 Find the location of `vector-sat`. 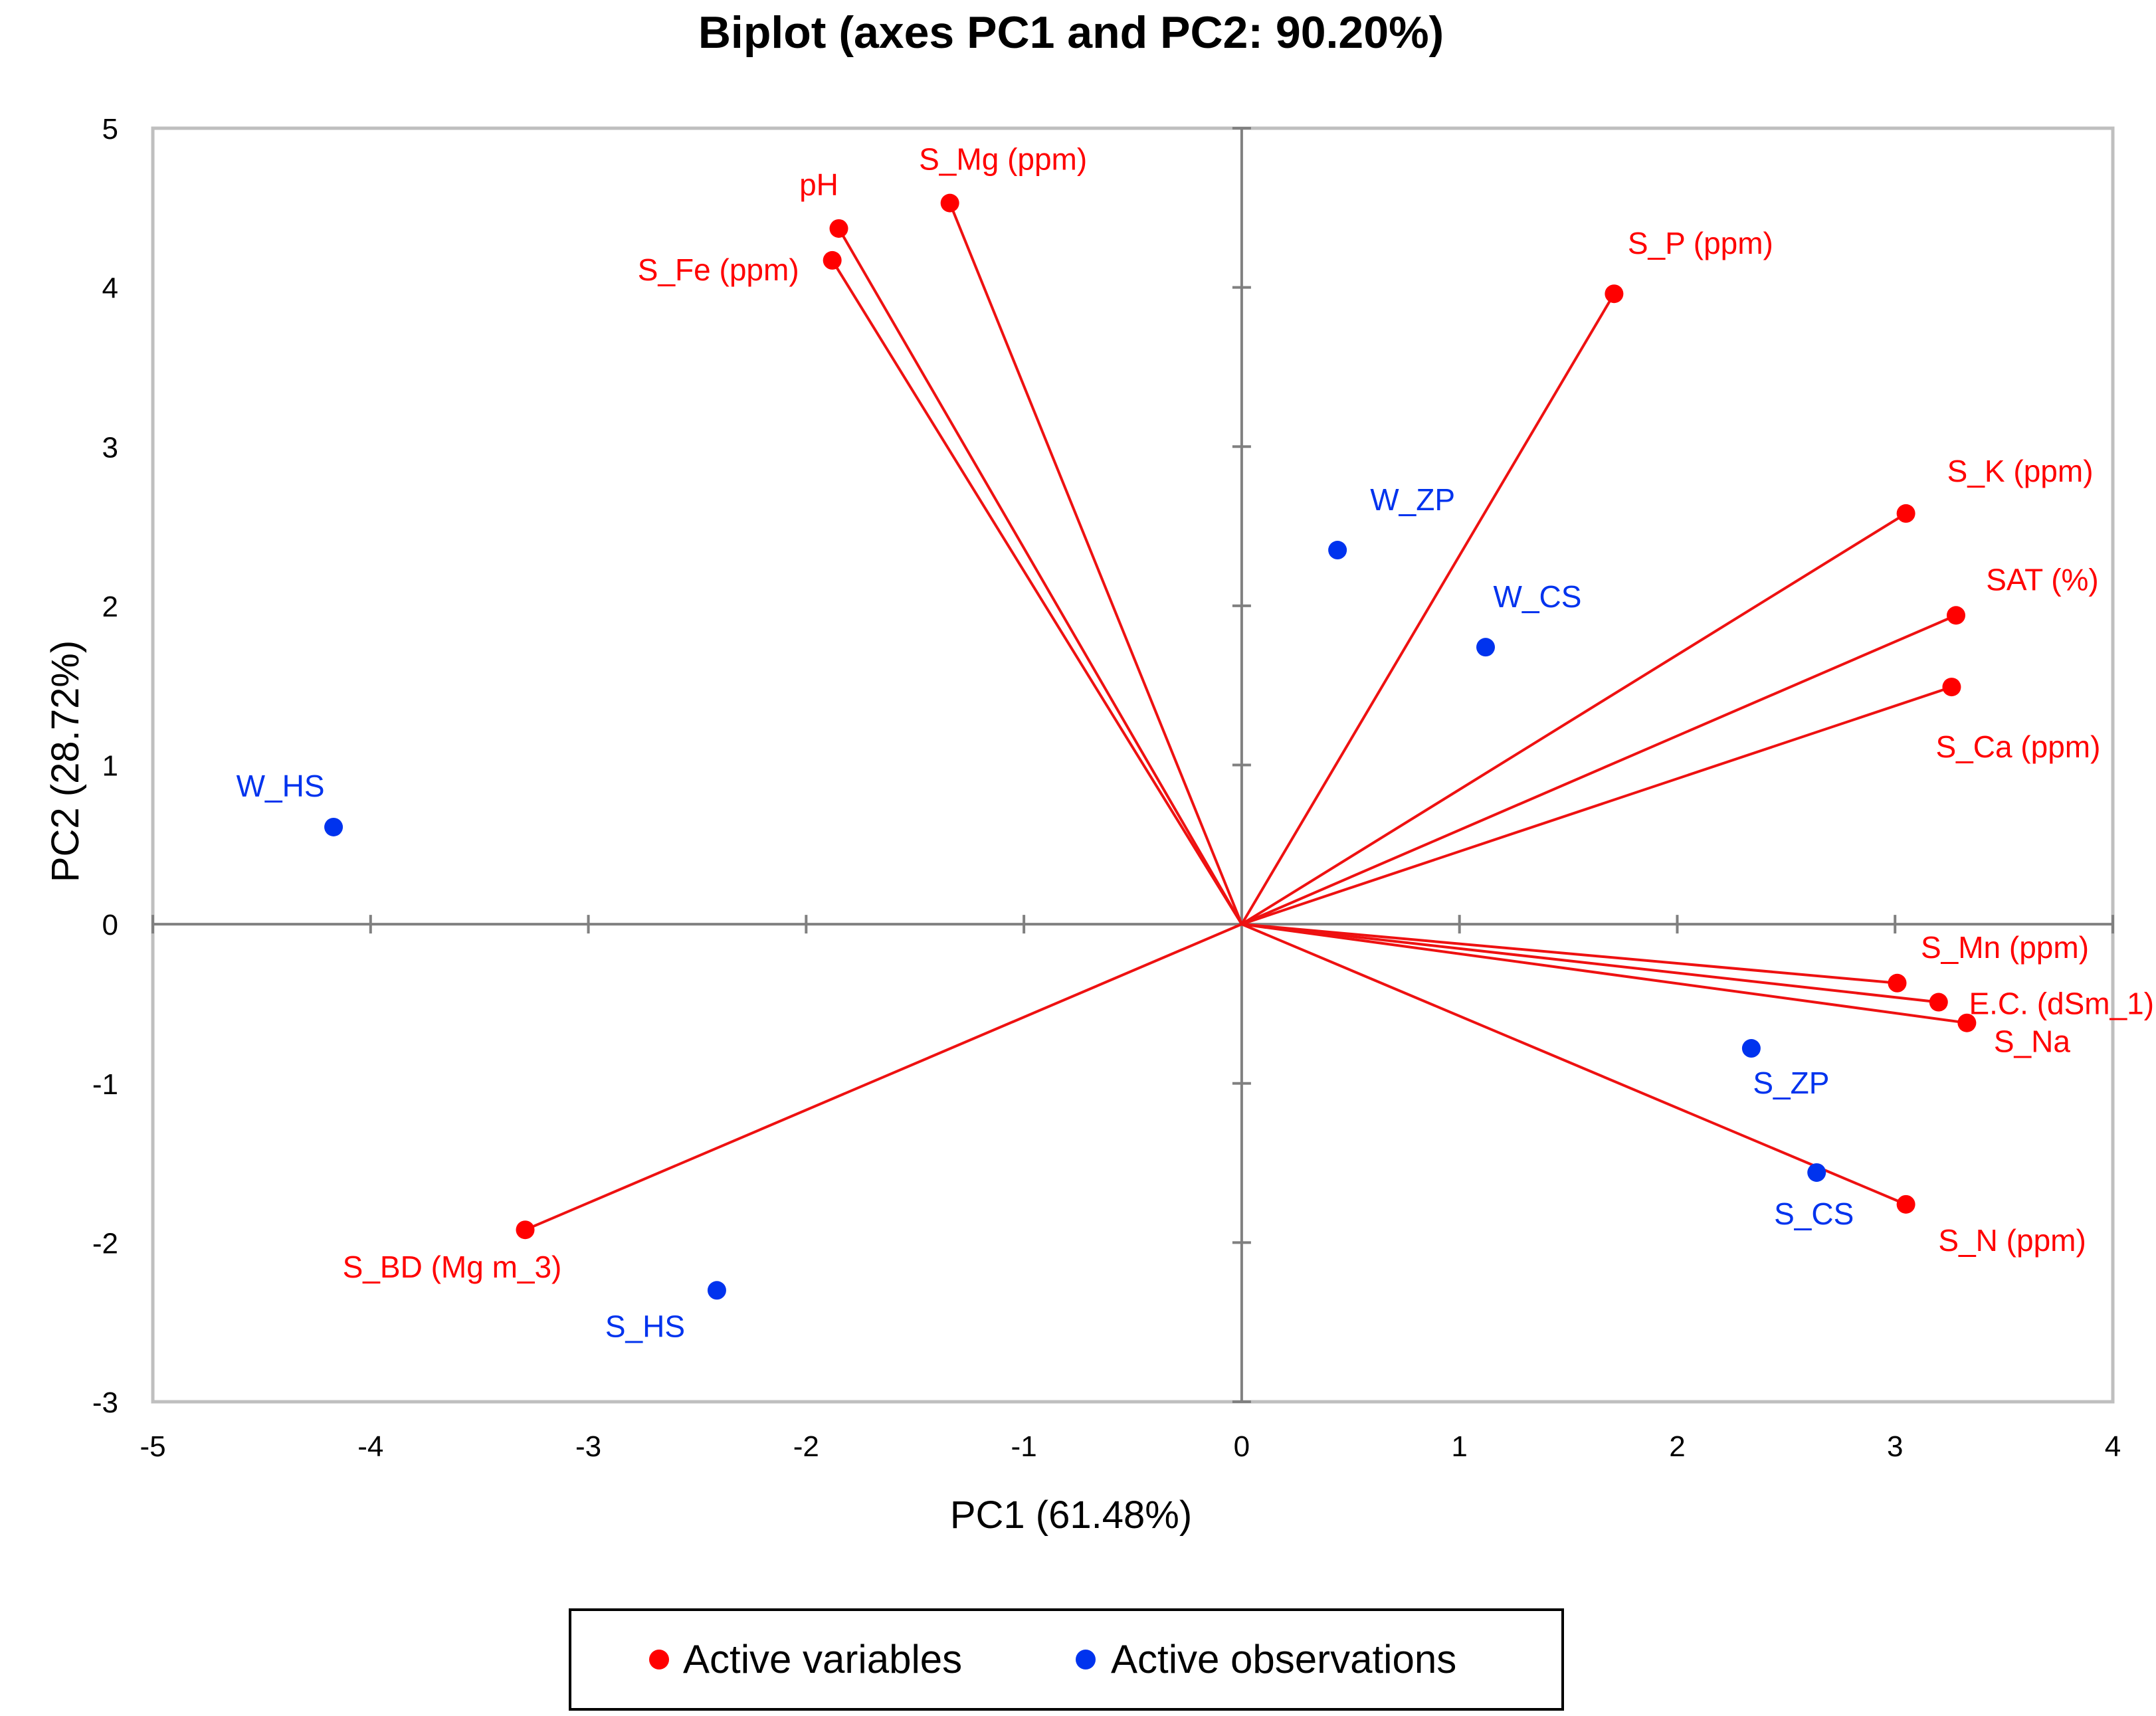

vector-sat is located at coordinates (1599, 769).